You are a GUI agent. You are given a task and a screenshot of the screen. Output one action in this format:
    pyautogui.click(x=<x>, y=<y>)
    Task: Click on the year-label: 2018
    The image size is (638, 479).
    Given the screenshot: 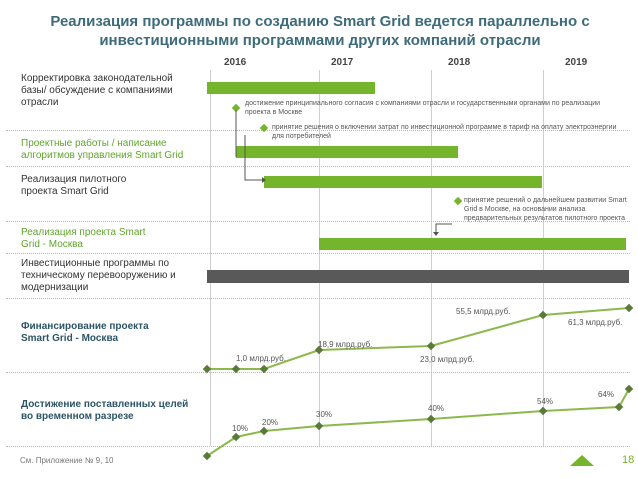 What is the action you would take?
    pyautogui.click(x=459, y=62)
    